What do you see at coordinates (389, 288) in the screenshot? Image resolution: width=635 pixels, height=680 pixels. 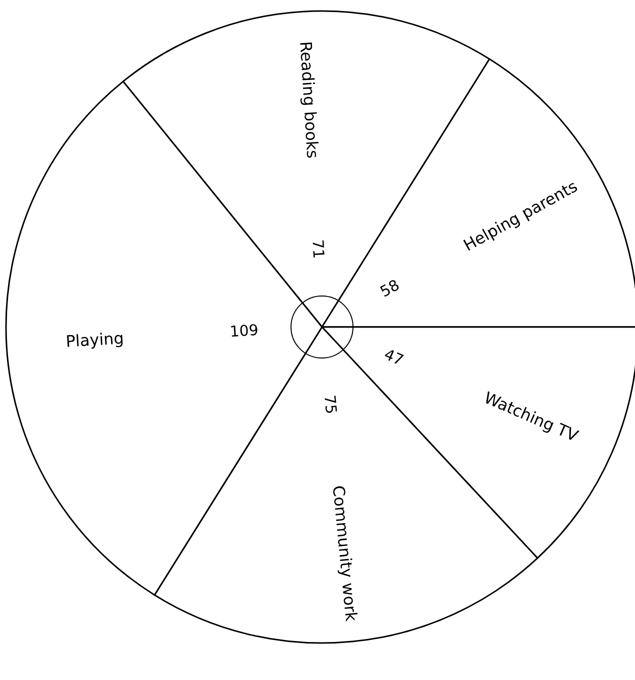 I see `data-label: 58` at bounding box center [389, 288].